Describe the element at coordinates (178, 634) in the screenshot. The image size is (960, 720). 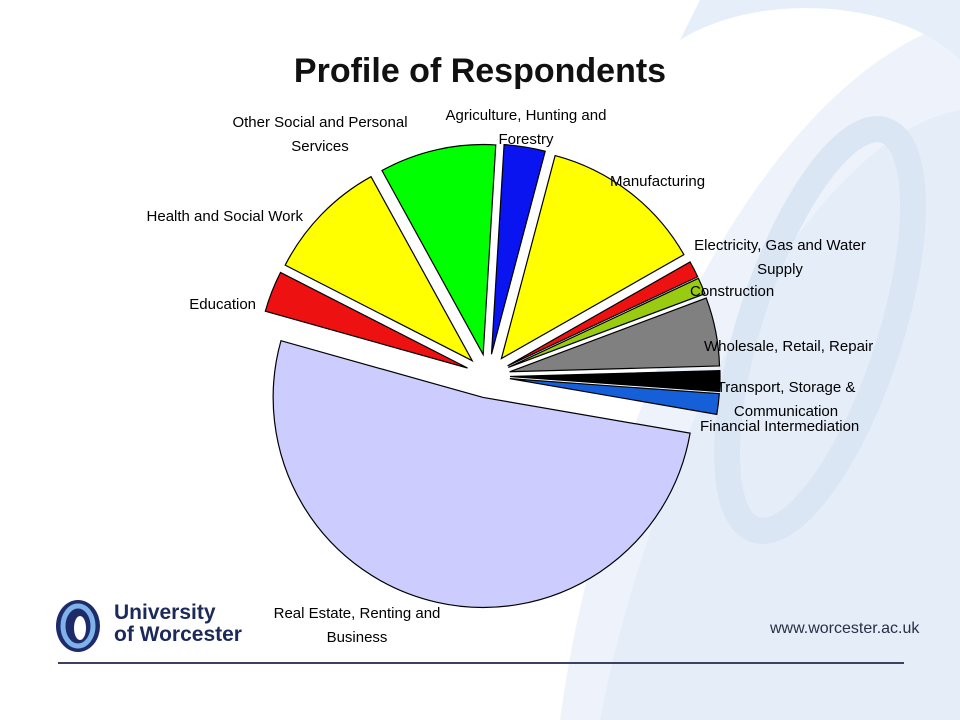
I see `logo-line-2: of Worcester` at that location.